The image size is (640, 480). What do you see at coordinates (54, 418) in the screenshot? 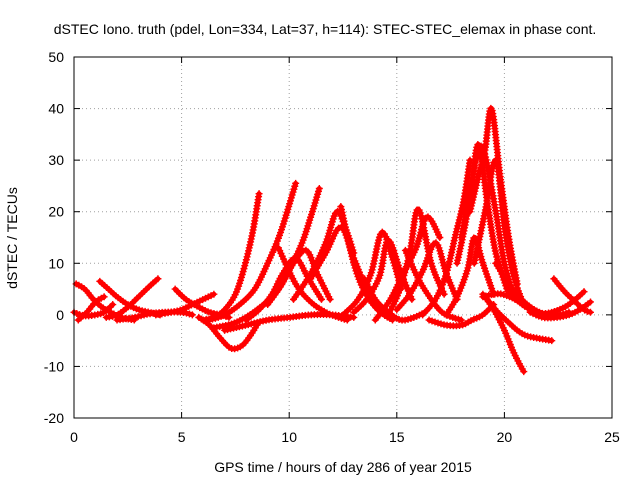
I see `y-tick-label: -20` at bounding box center [54, 418].